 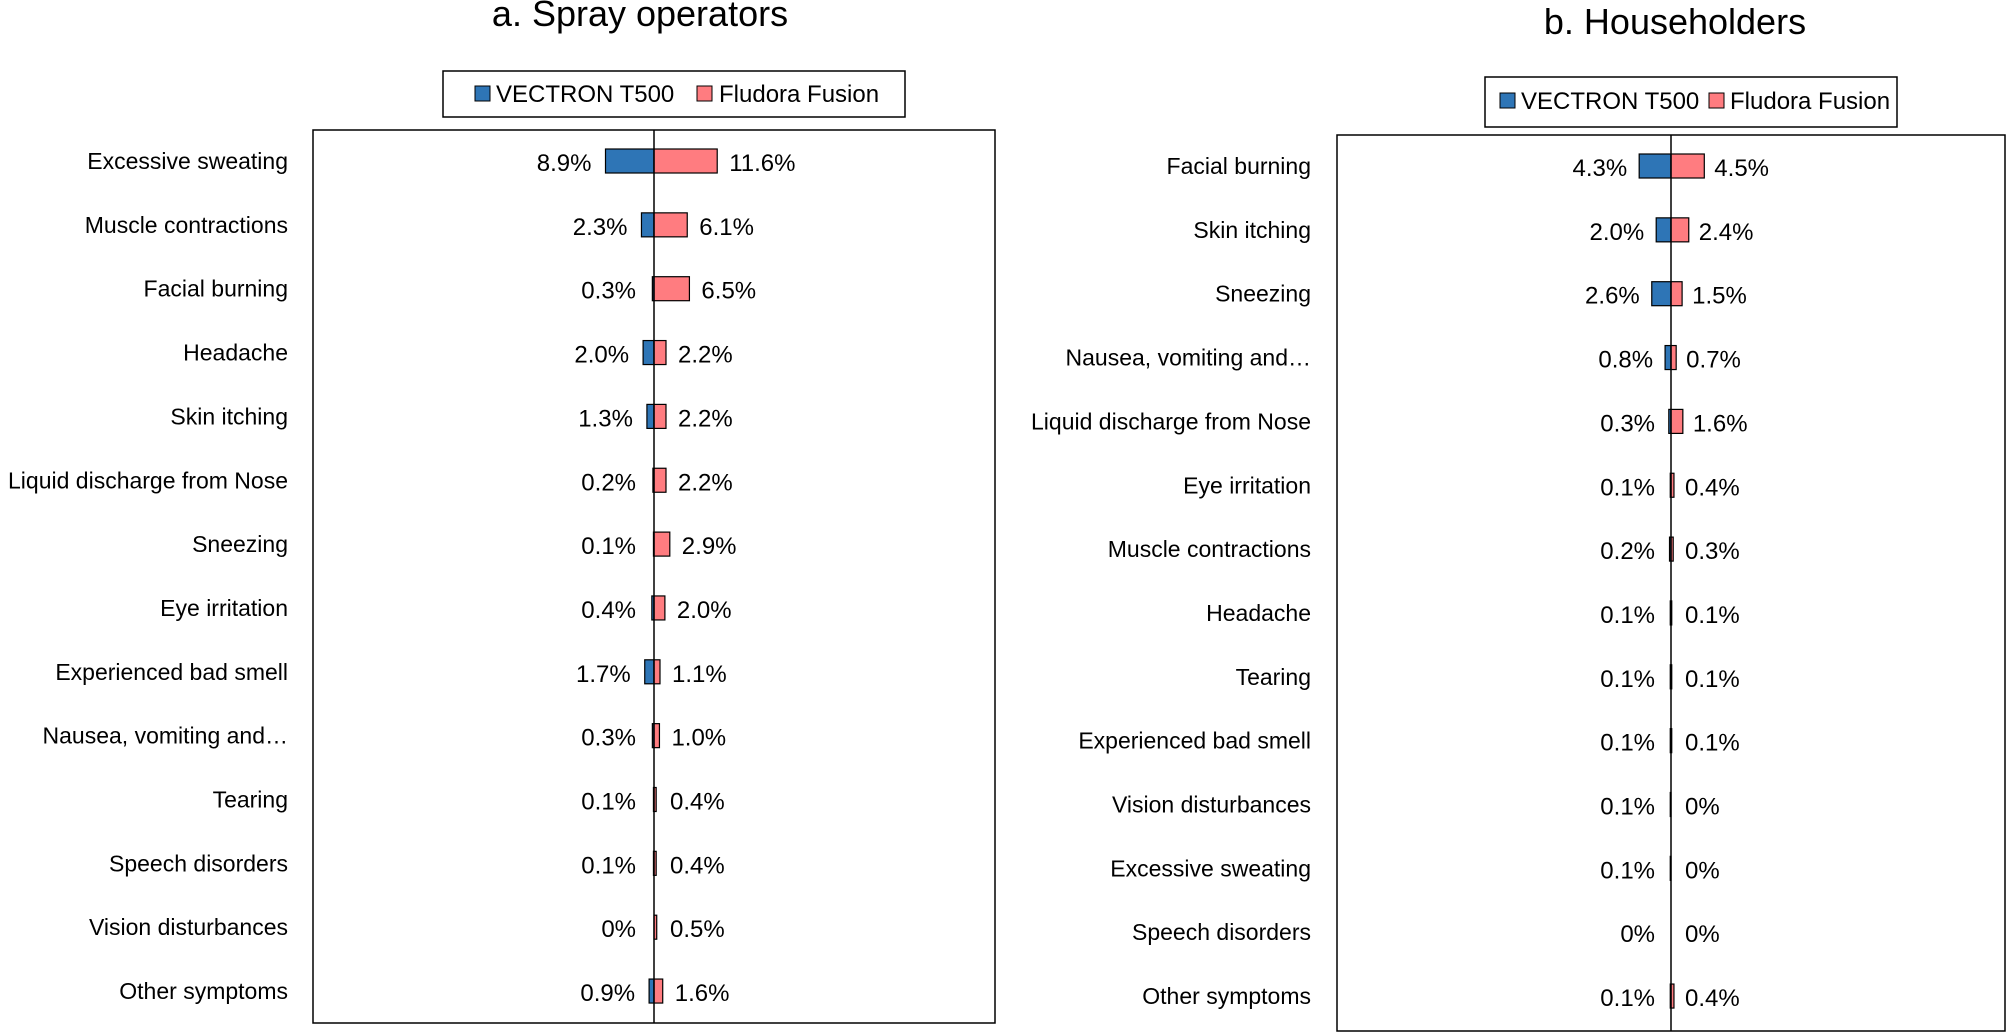 What do you see at coordinates (1719, 296) in the screenshot?
I see `data-label-fludora: 1.5%` at bounding box center [1719, 296].